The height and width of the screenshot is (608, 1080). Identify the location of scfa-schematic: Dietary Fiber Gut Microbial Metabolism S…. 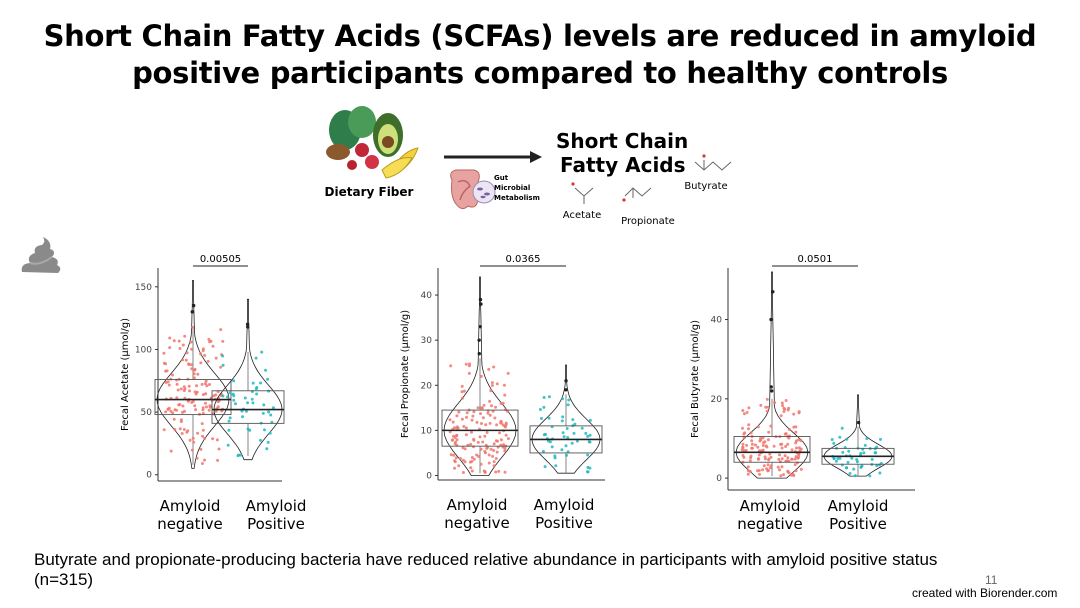
(528, 166).